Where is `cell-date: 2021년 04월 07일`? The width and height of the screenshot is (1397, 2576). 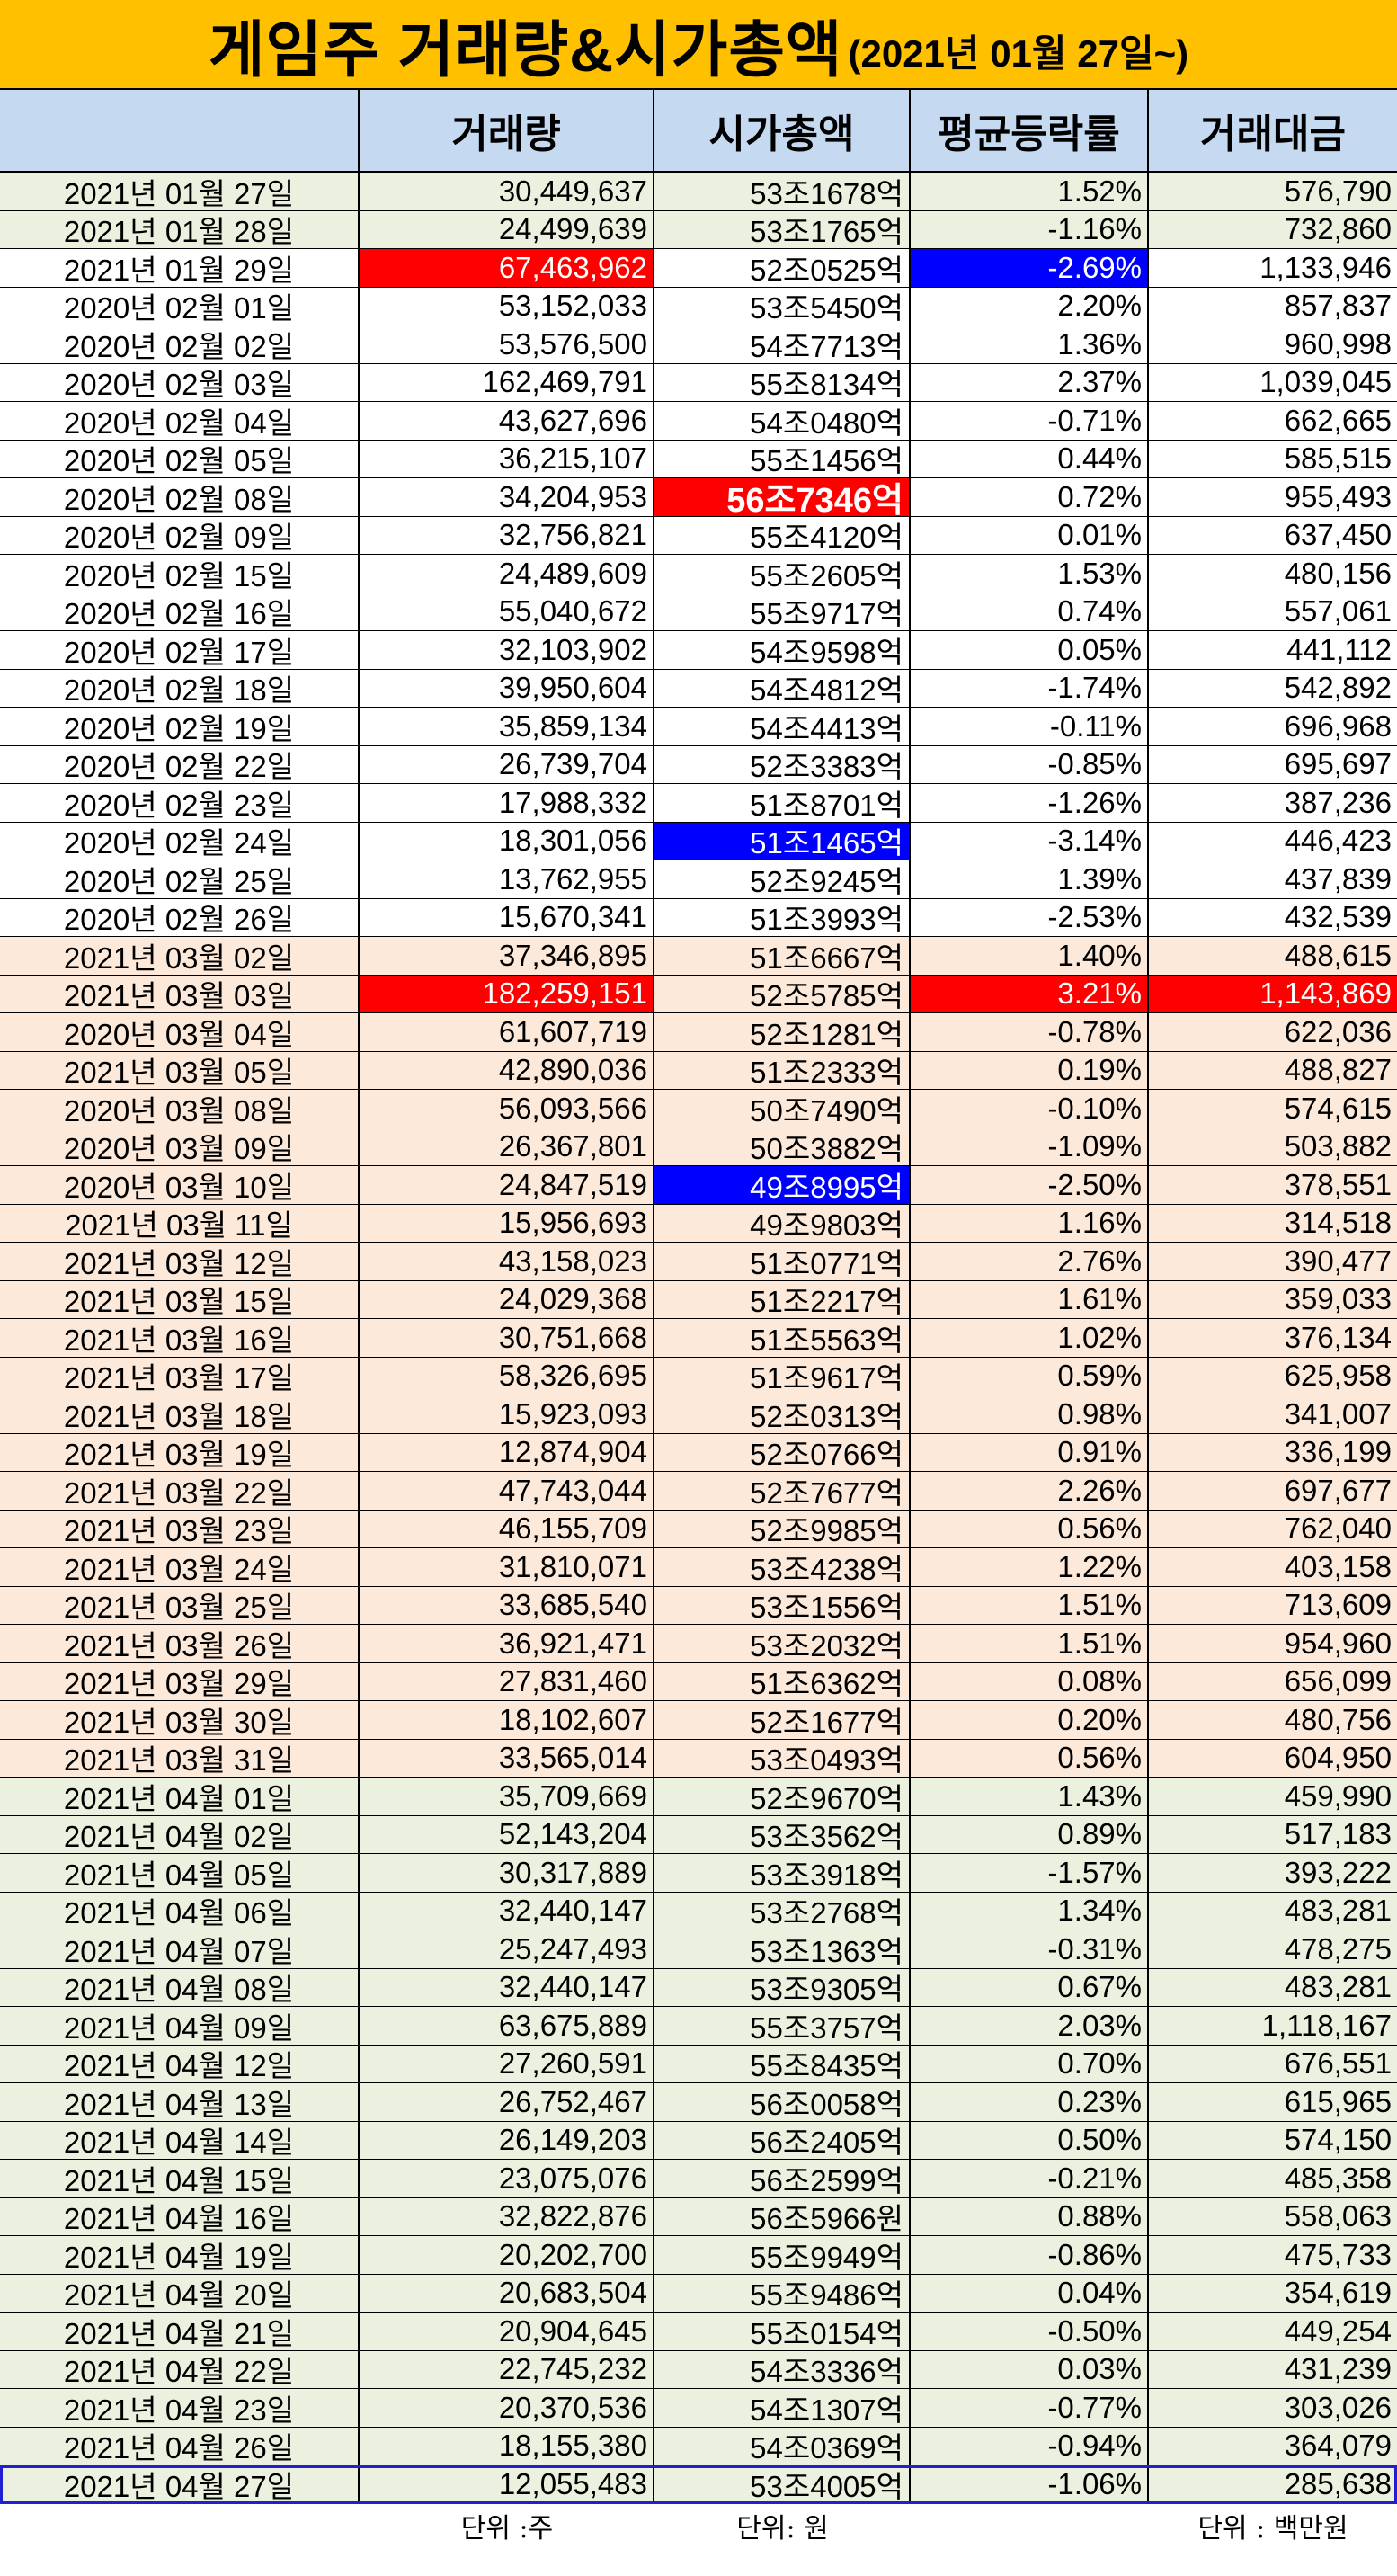 cell-date: 2021년 04월 07일 is located at coordinates (180, 1949).